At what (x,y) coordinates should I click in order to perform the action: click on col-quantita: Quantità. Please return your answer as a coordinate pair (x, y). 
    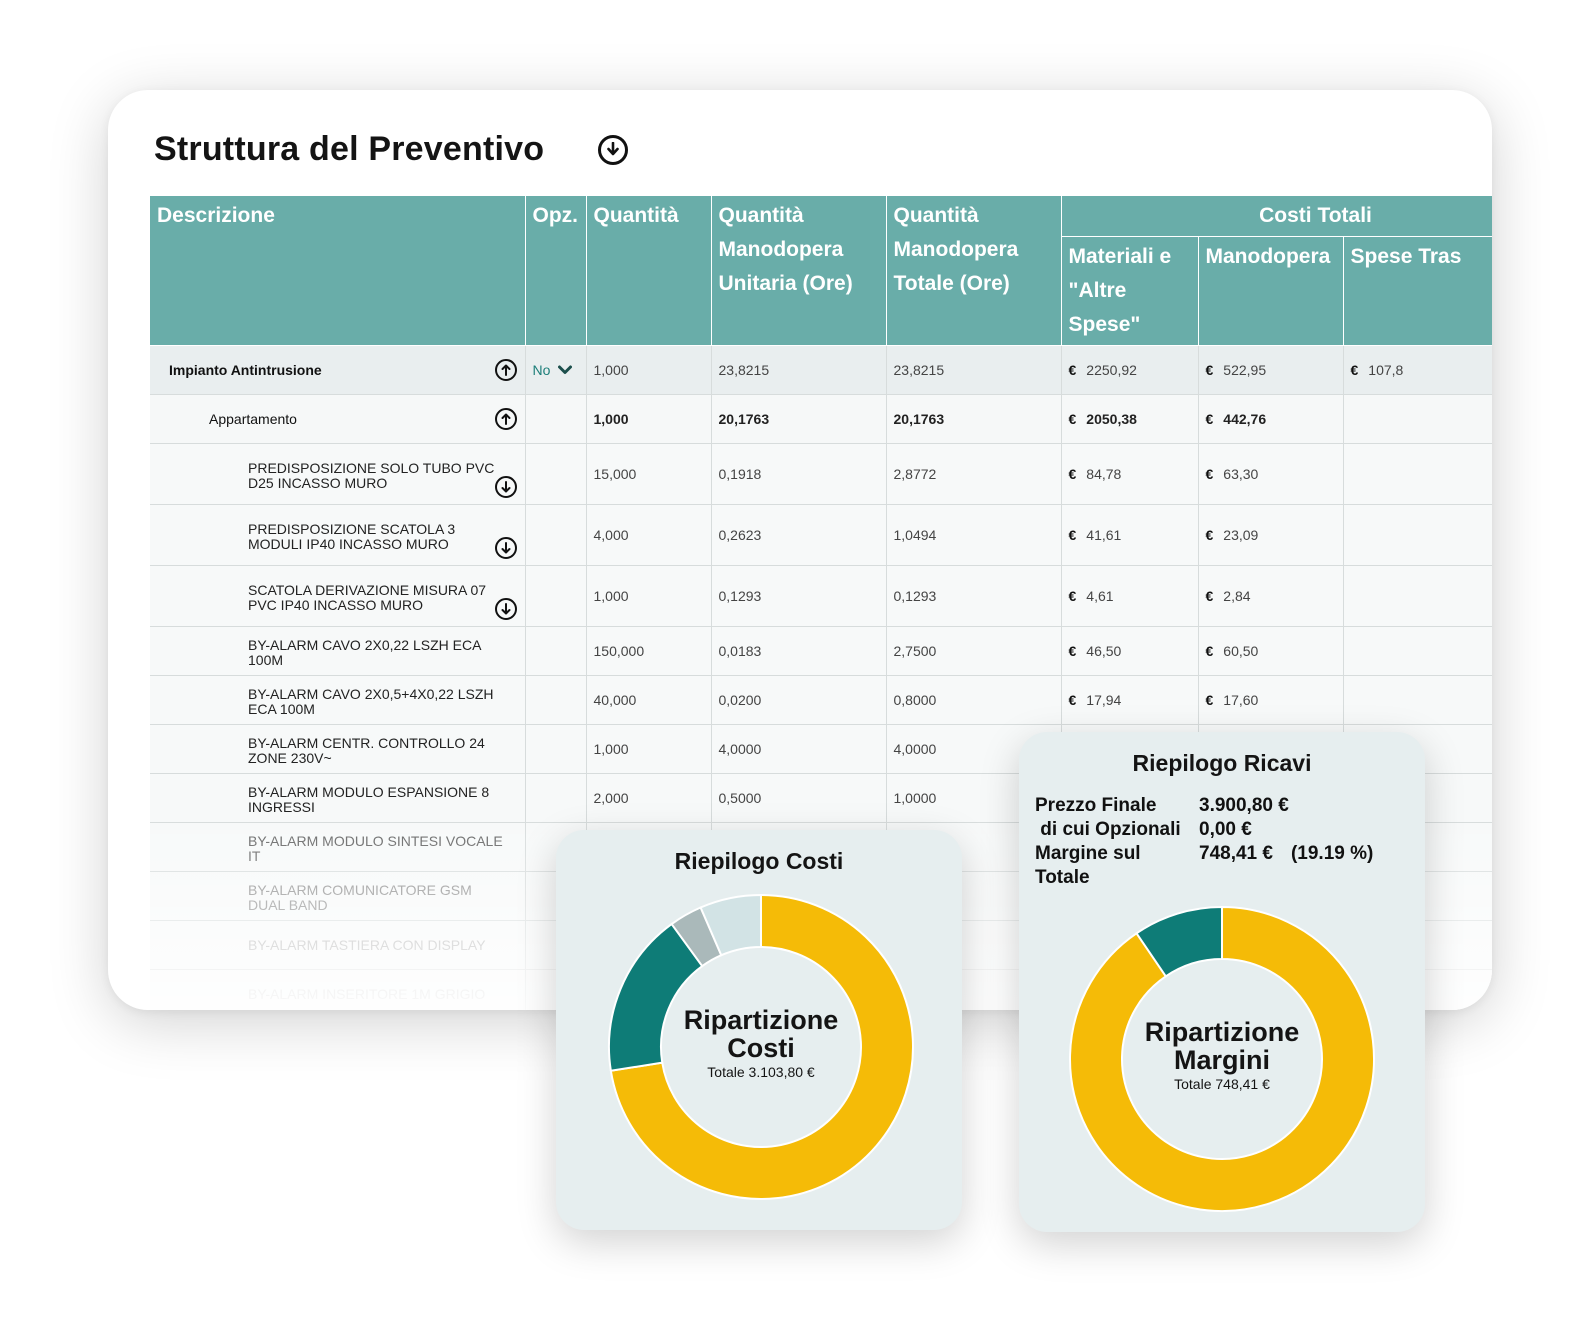
    Looking at the image, I should click on (649, 271).